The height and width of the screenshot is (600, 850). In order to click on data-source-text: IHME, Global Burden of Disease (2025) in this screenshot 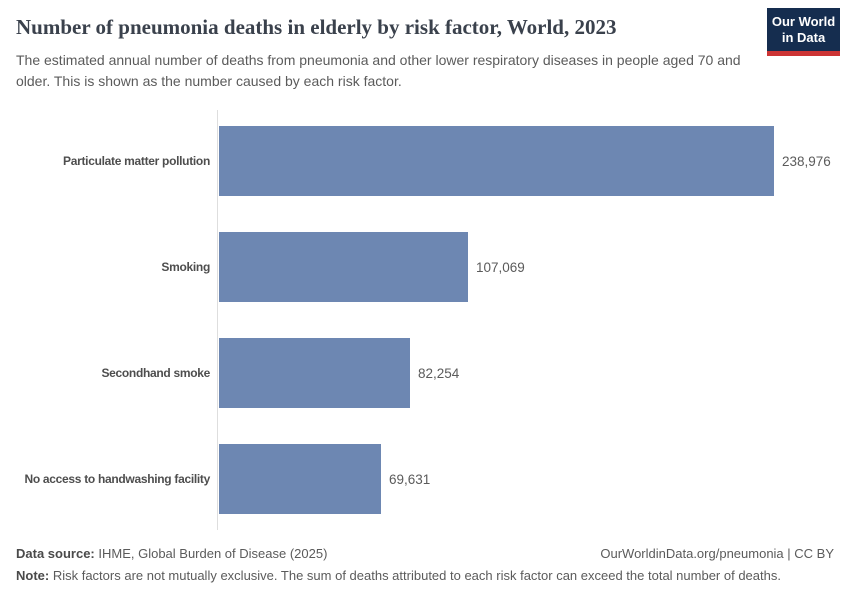, I will do `click(211, 553)`.